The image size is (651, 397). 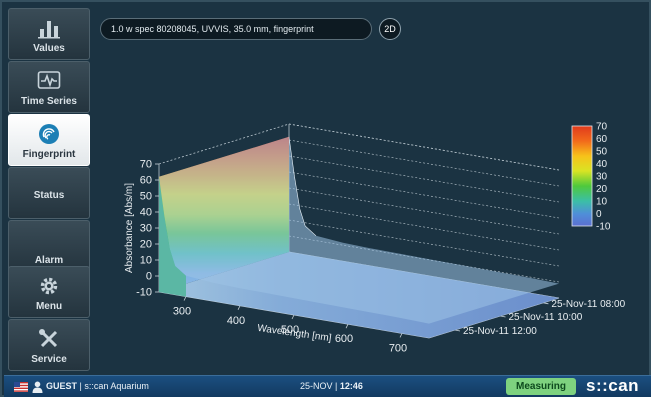 I want to click on y-tick-label: 10, so click(x=146, y=261).